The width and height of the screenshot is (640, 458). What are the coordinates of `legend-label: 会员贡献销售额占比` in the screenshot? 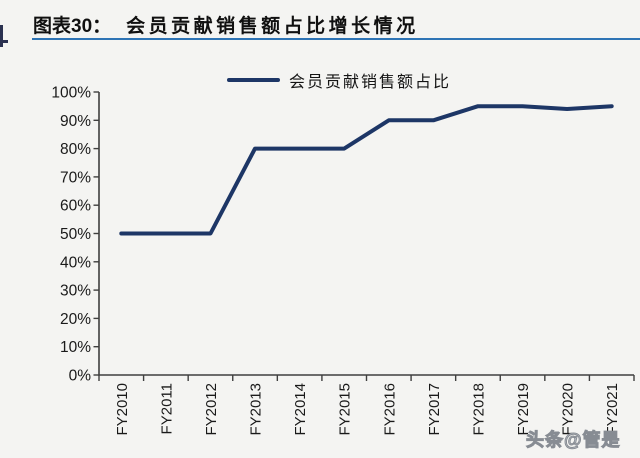 It's located at (370, 82).